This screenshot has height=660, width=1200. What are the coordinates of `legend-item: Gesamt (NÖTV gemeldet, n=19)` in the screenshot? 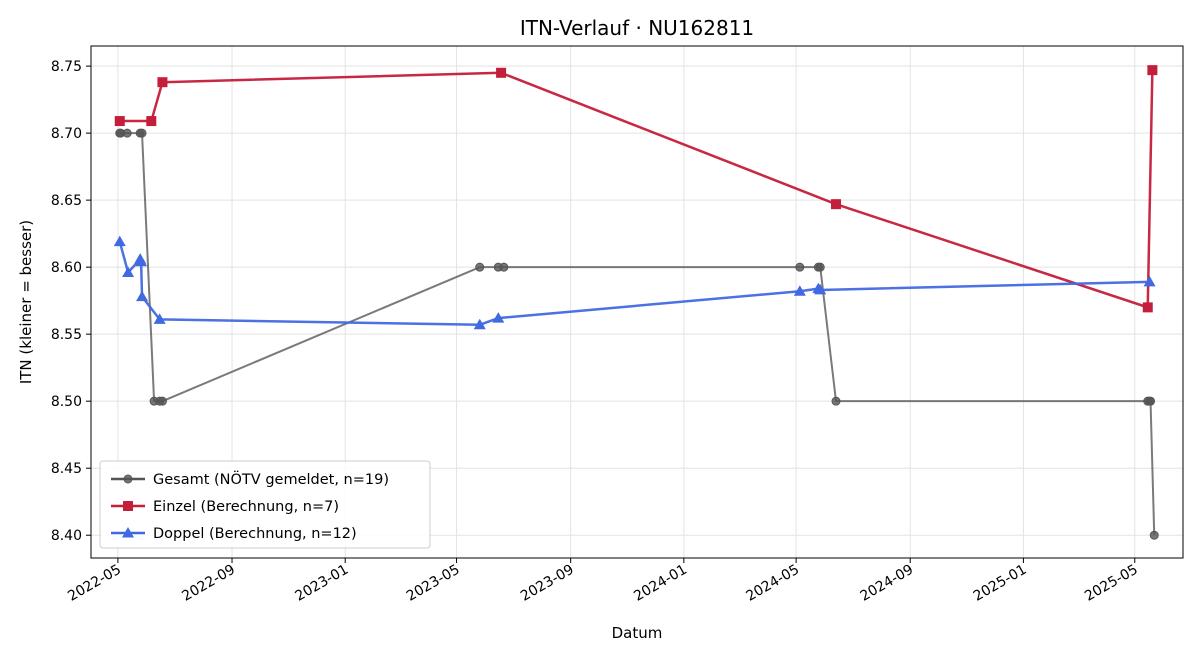 It's located at (250, 479).